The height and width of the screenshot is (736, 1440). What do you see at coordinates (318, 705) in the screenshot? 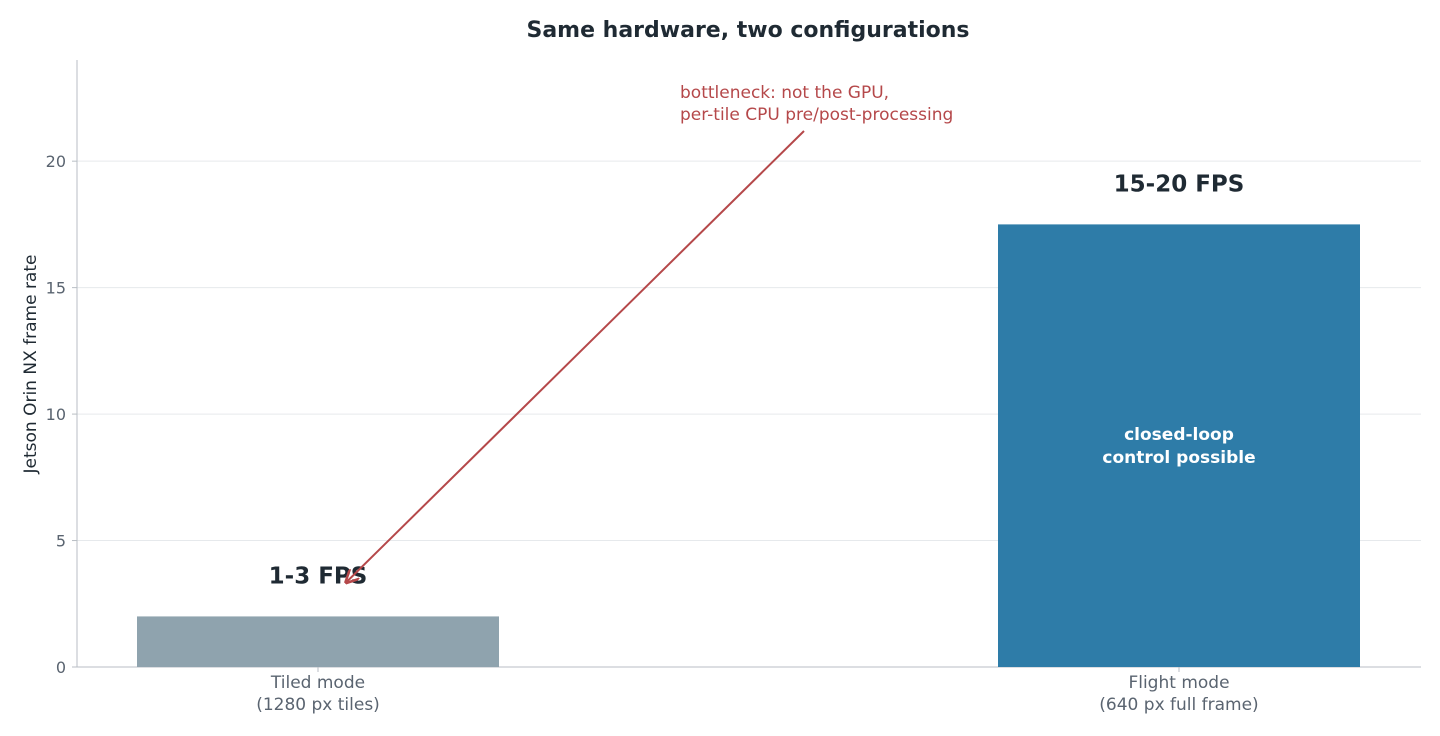
I see `x-tick-label: (1280 px tiles)` at bounding box center [318, 705].